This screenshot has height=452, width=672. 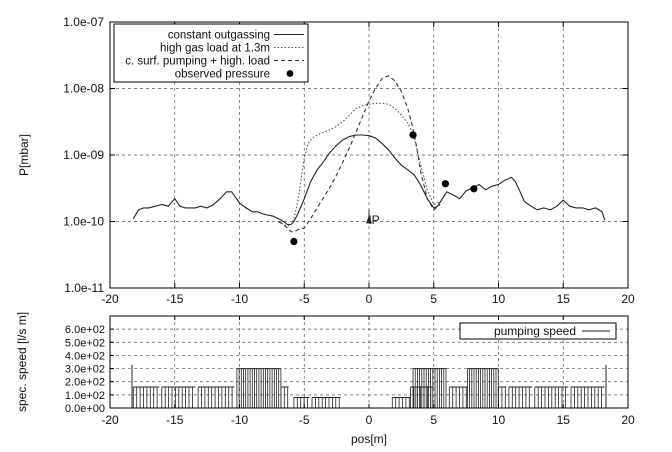 What do you see at coordinates (290, 73) in the screenshot?
I see `legend-swatch` at bounding box center [290, 73].